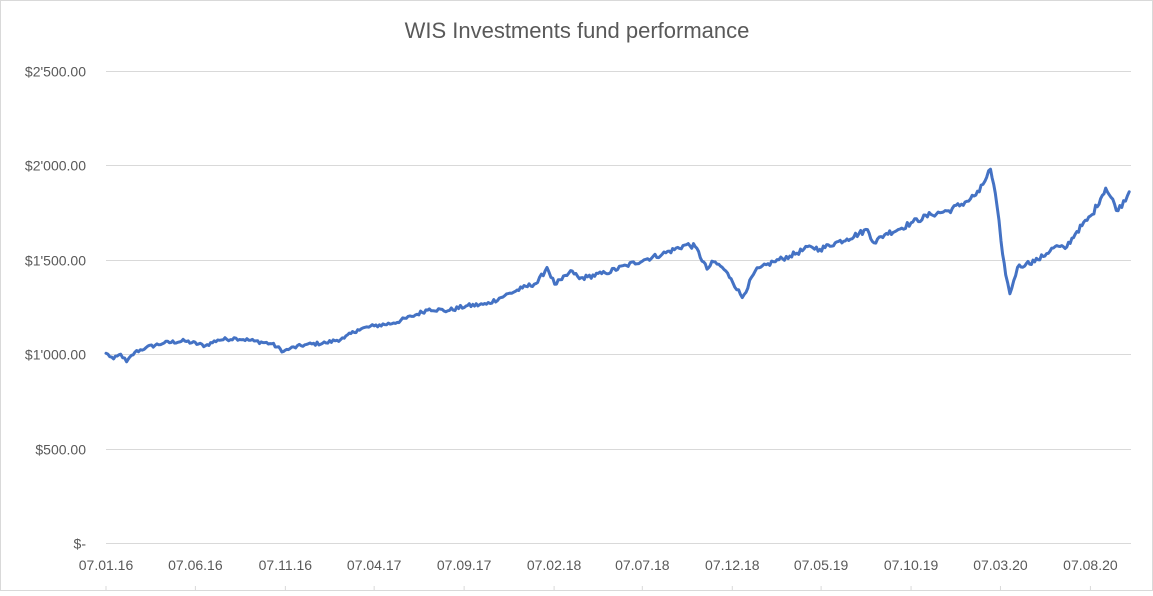 The width and height of the screenshot is (1153, 596). What do you see at coordinates (286, 565) in the screenshot?
I see `x-tick-label: 07.11.16` at bounding box center [286, 565].